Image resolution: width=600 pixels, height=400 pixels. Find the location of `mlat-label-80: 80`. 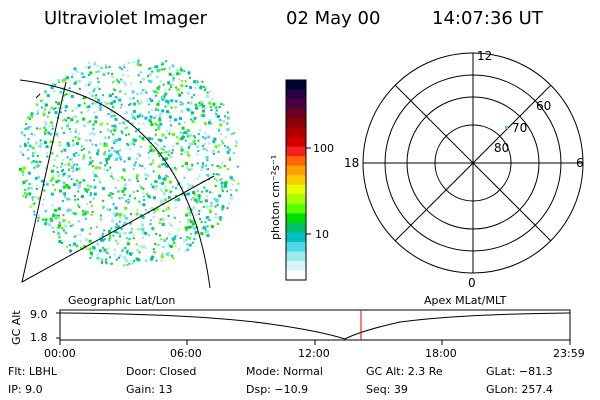

mlat-label-80: 80 is located at coordinates (501, 148).